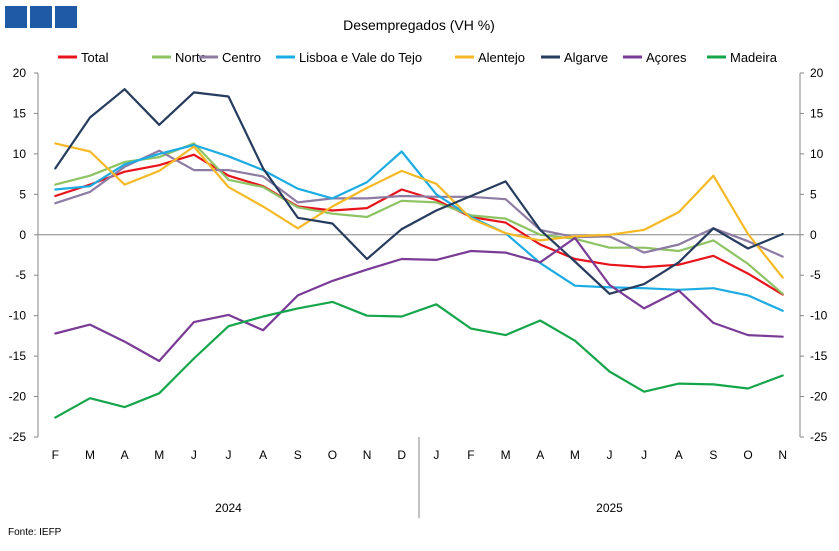 The height and width of the screenshot is (551, 839). Describe the element at coordinates (817, 113) in the screenshot. I see `y-tick-label-right: 15` at that location.